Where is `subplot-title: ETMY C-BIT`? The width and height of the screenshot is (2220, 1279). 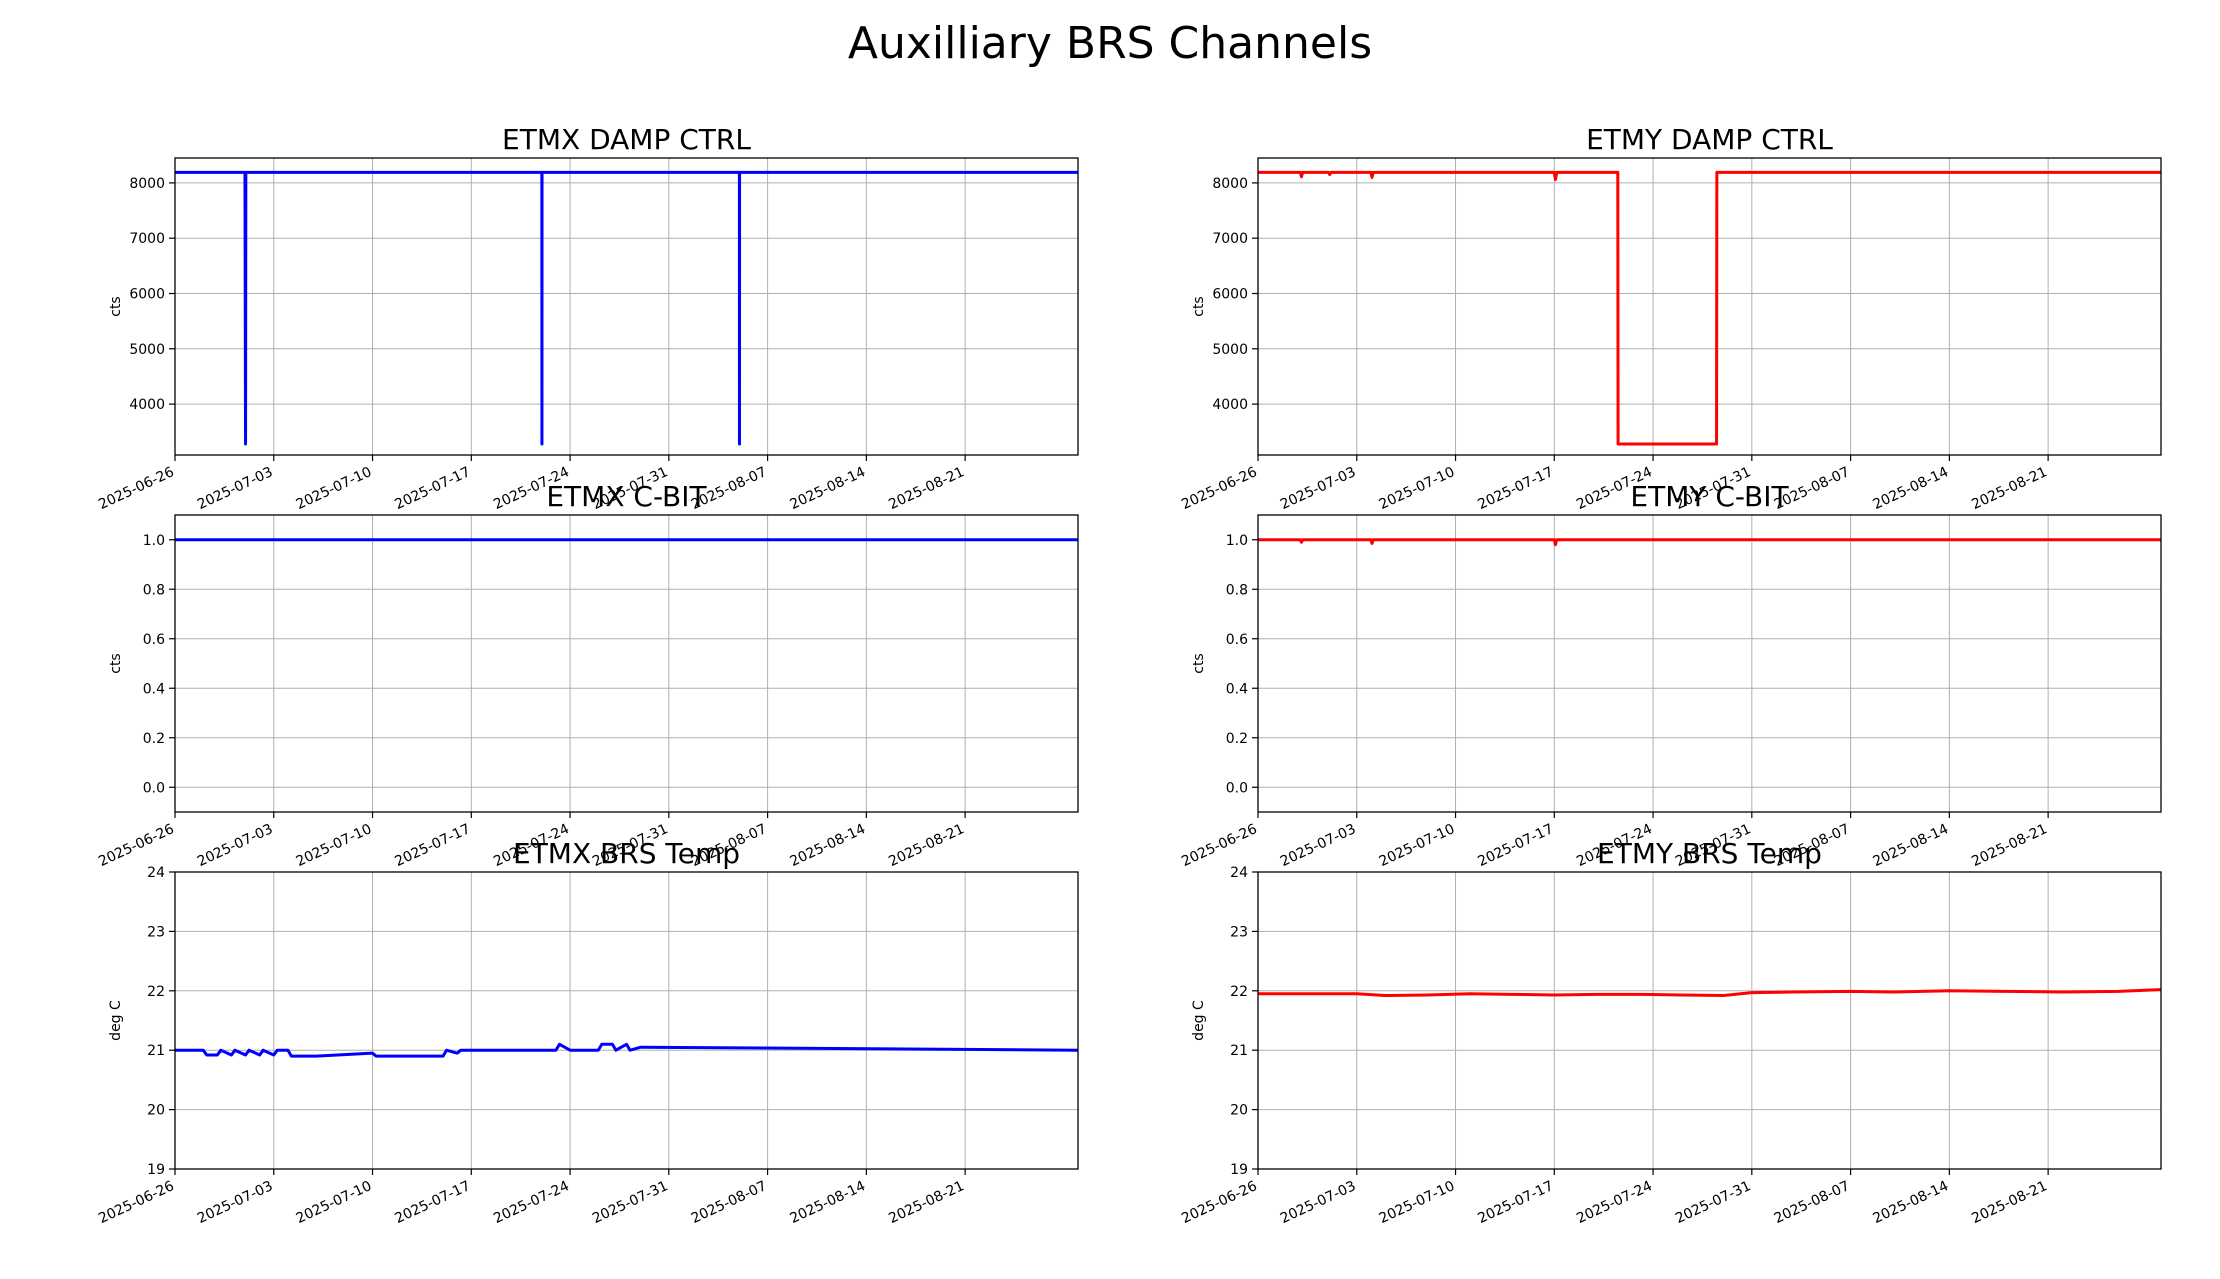 subplot-title: ETMY C-BIT is located at coordinates (1709, 496).